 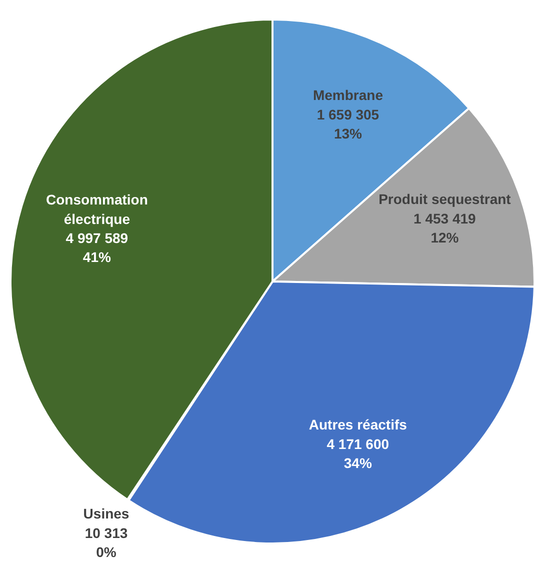 I want to click on data-label: 10 313 0%, so click(x=106, y=542).